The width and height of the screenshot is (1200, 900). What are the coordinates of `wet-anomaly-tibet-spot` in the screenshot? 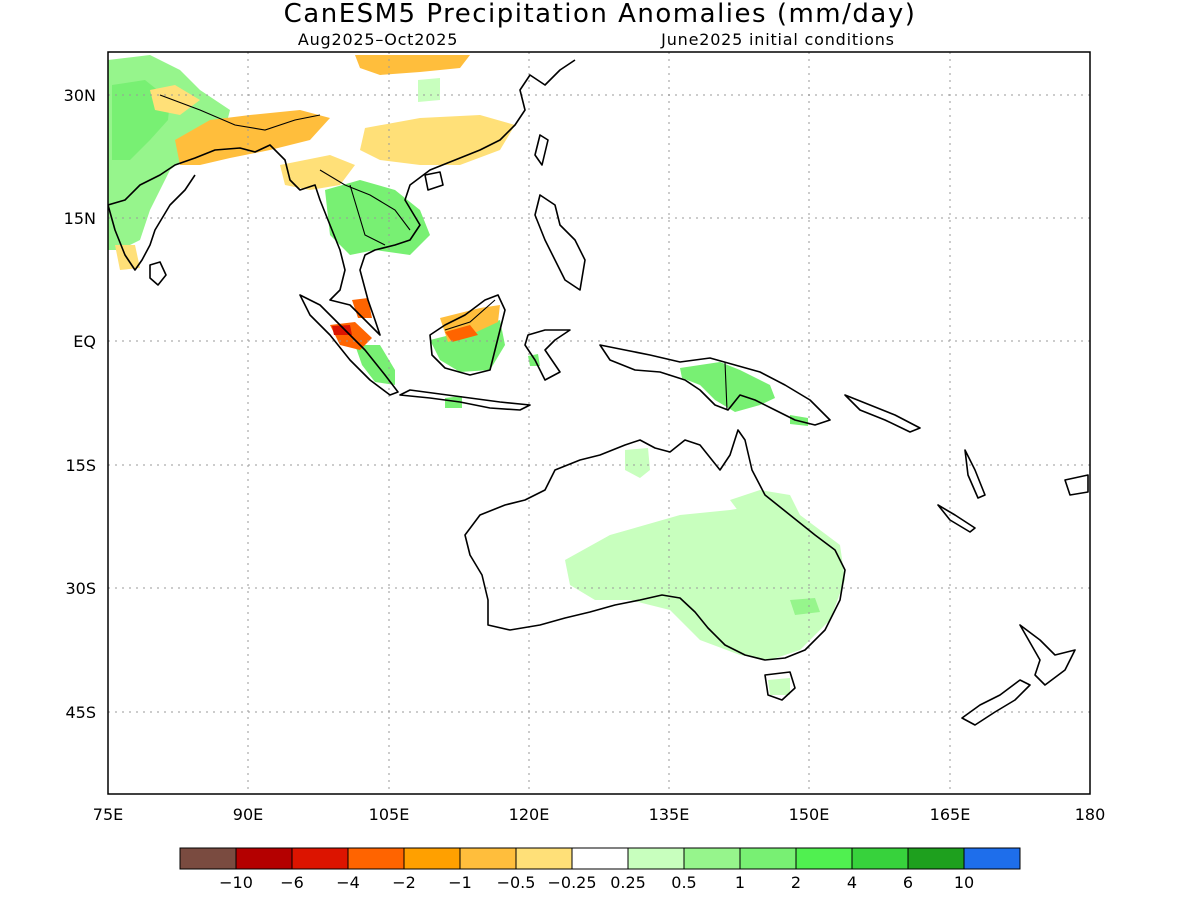 It's located at (429, 90).